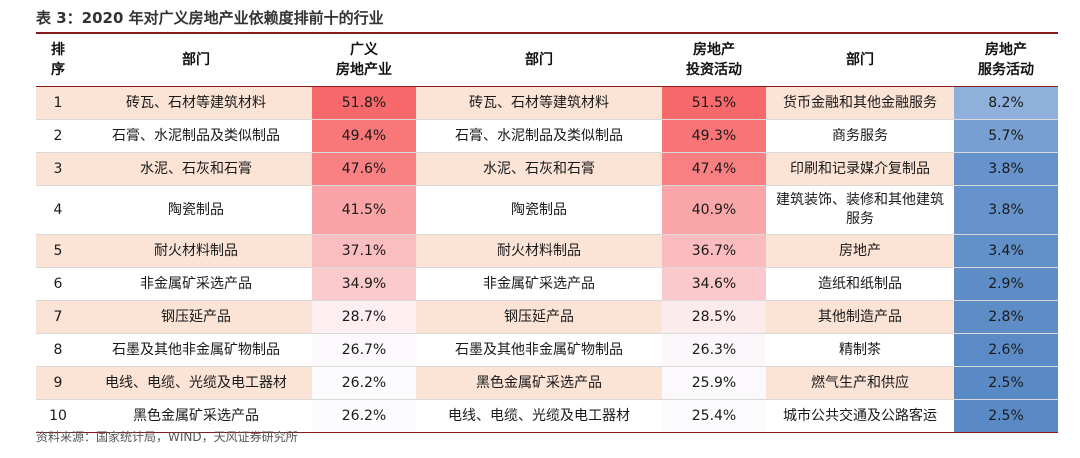  Describe the element at coordinates (58, 210) in the screenshot. I see `rank-cell: 4` at that location.